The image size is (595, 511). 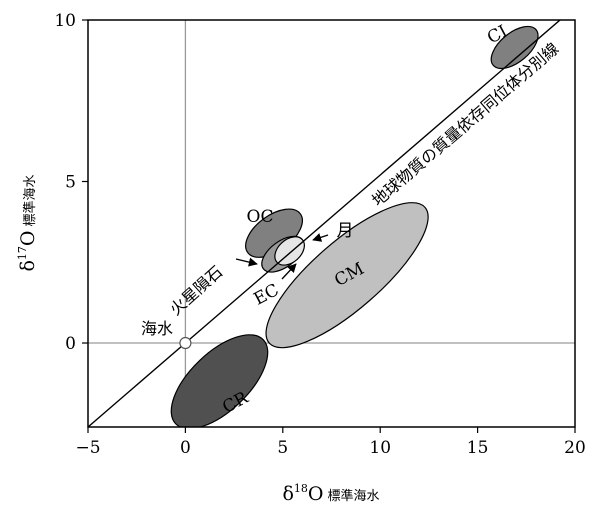 I want to click on x-axis-label-sup: 18, so click(x=301, y=488).